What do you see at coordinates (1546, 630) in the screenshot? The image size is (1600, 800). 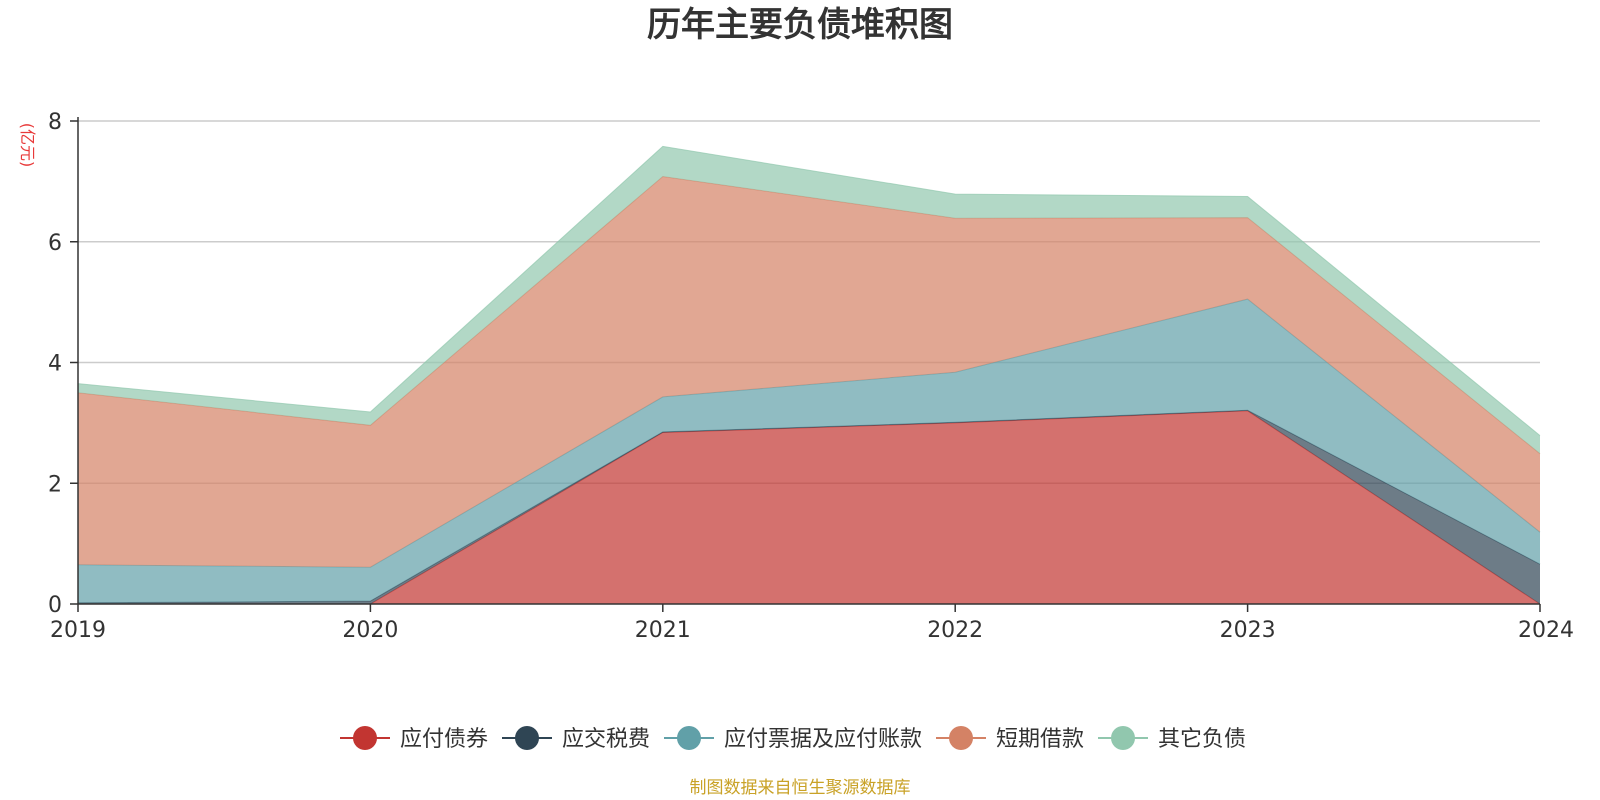 I see `x-tick-label: 2024` at bounding box center [1546, 630].